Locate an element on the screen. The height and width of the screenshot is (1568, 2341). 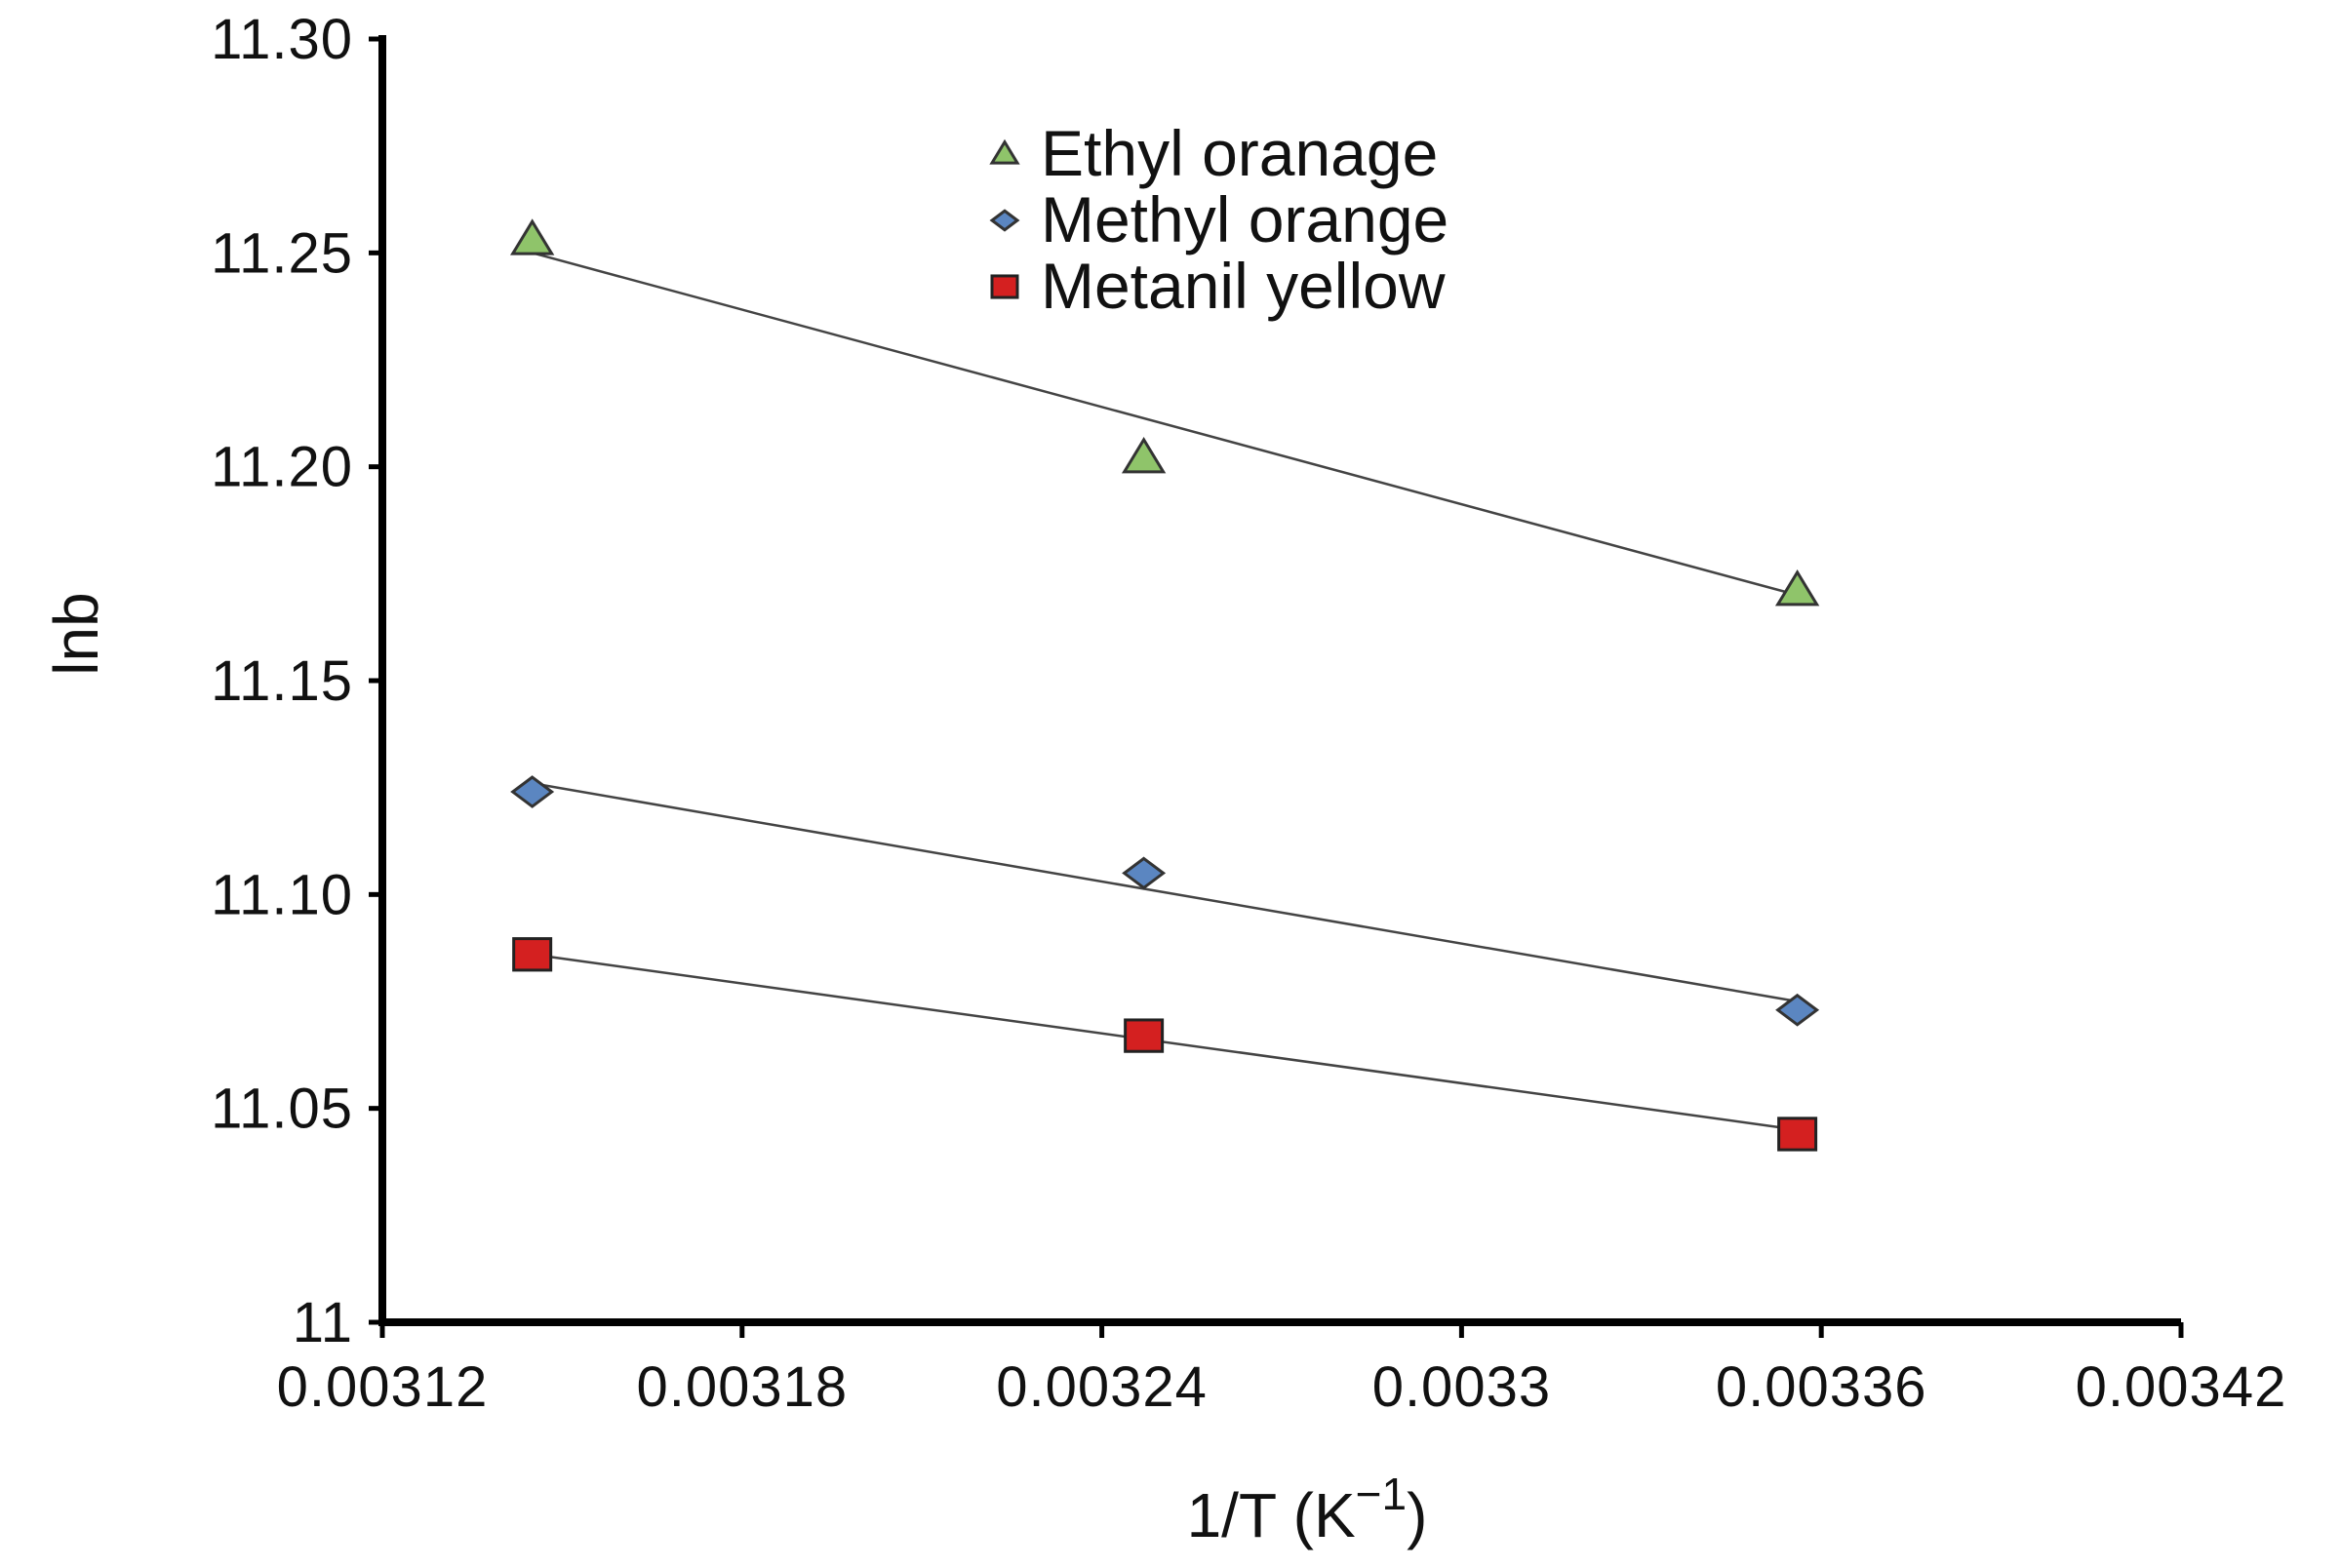
trendline-ethyl-oranage is located at coordinates (1165, 424).